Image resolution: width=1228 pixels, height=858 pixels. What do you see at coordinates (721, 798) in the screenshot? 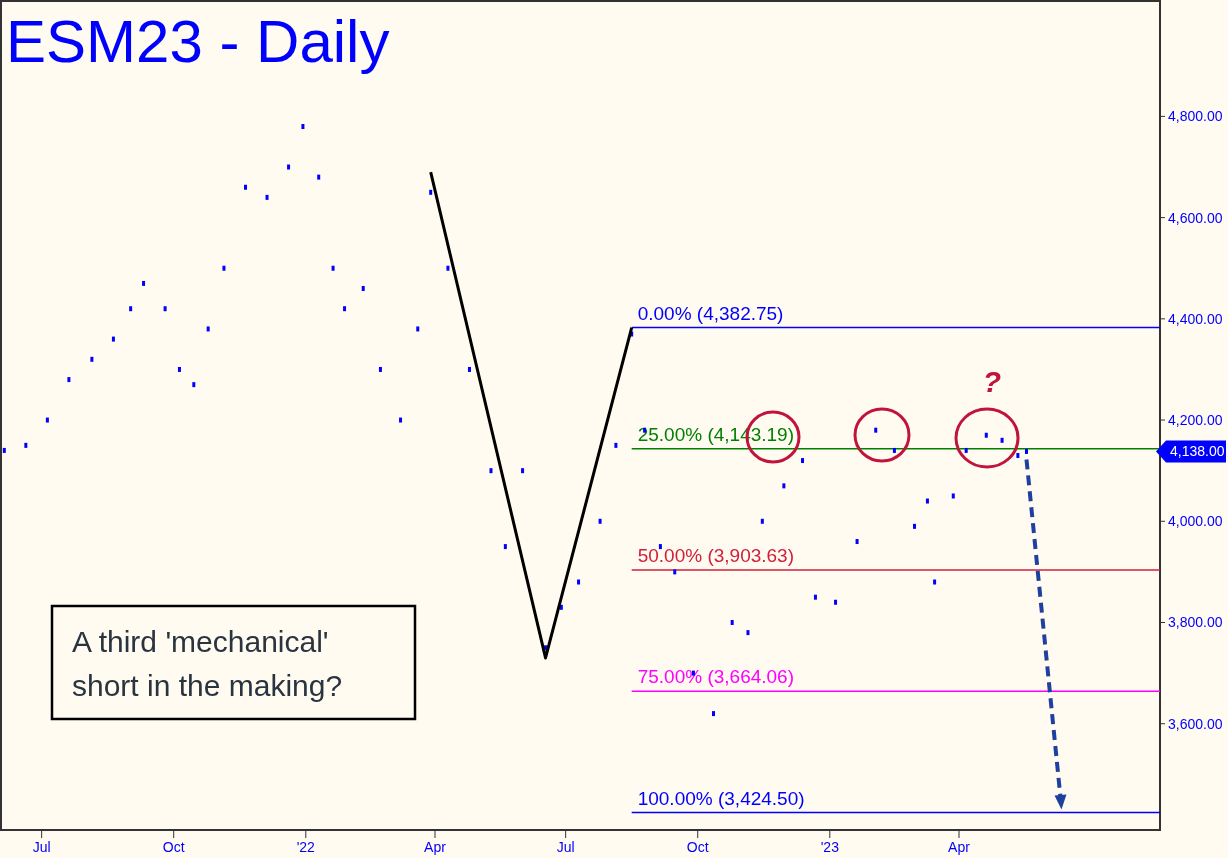
I see `ref-line-label: 100.00% (3,424.50)` at bounding box center [721, 798].